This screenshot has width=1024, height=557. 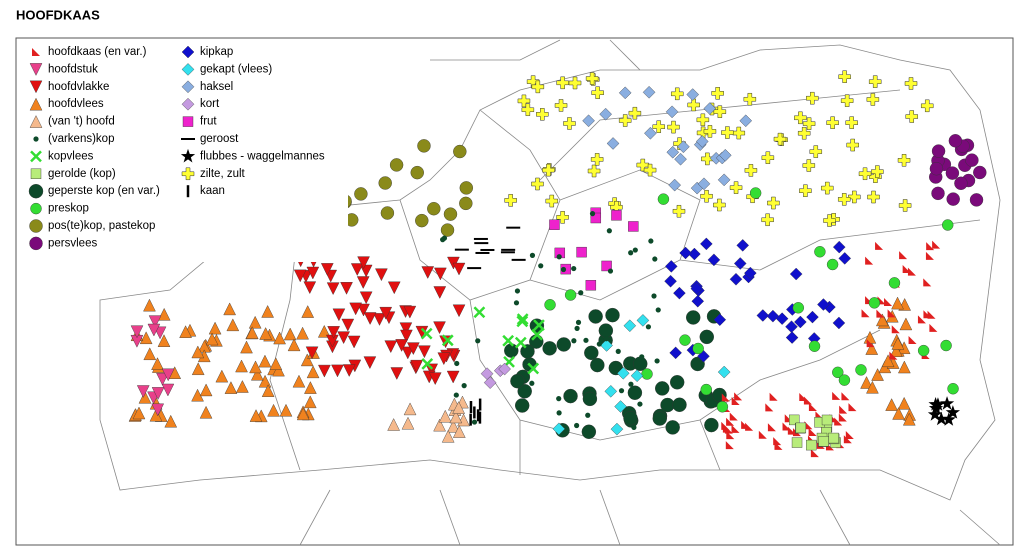 What do you see at coordinates (82, 174) in the screenshot?
I see `legend-label: gerolde (kop)` at bounding box center [82, 174].